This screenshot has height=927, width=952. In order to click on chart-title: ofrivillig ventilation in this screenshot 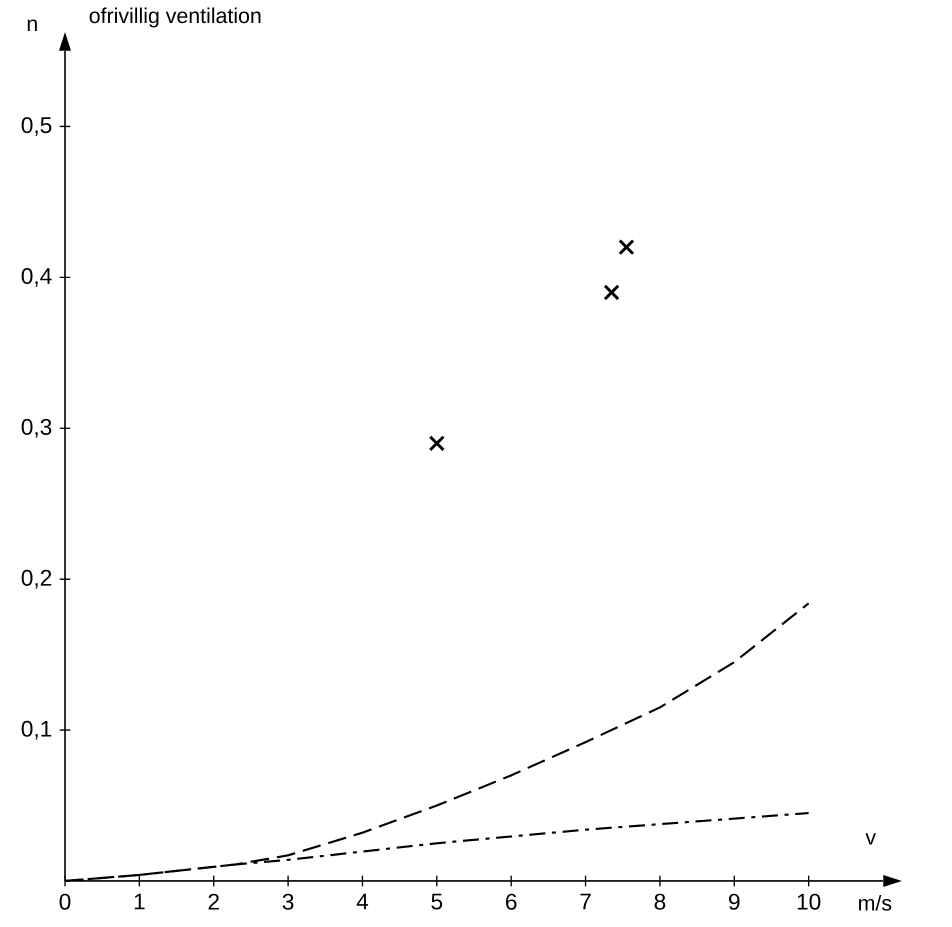, I will do `click(175, 18)`.